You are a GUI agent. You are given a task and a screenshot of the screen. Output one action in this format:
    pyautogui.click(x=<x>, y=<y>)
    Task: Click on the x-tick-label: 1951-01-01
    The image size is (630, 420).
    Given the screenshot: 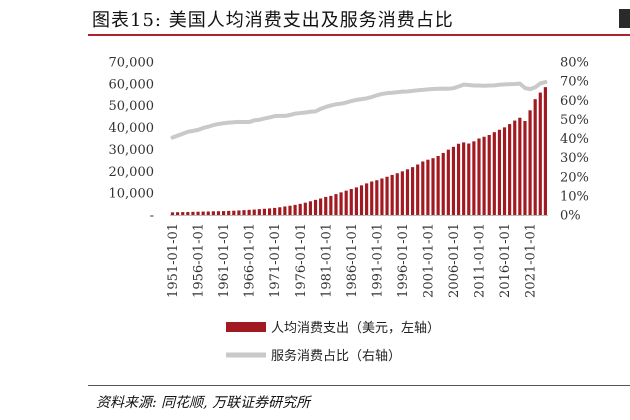 What is the action you would take?
    pyautogui.click(x=173, y=260)
    